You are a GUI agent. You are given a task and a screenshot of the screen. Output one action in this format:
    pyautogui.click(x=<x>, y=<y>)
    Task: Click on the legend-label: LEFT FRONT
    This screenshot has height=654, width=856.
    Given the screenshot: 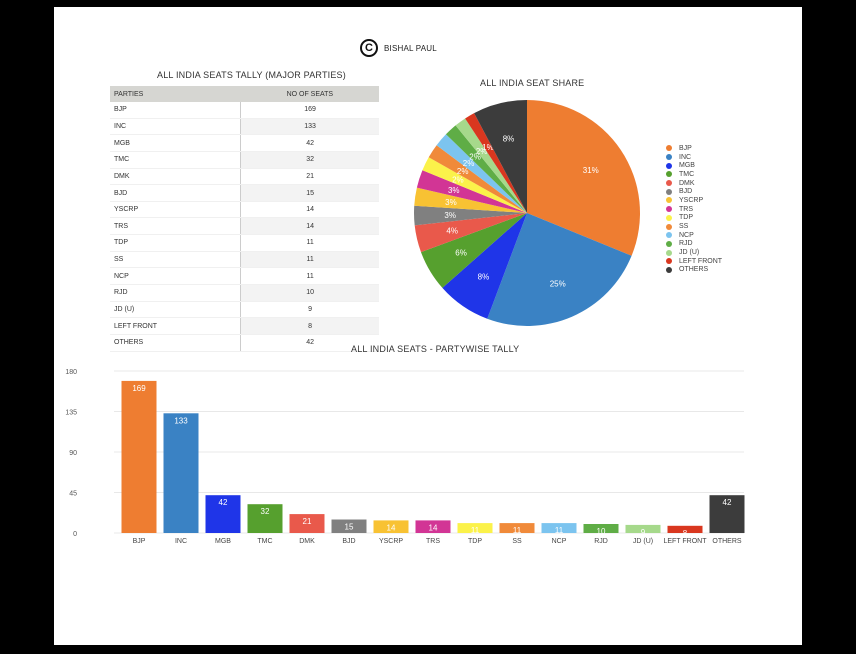 What is the action you would take?
    pyautogui.click(x=701, y=261)
    